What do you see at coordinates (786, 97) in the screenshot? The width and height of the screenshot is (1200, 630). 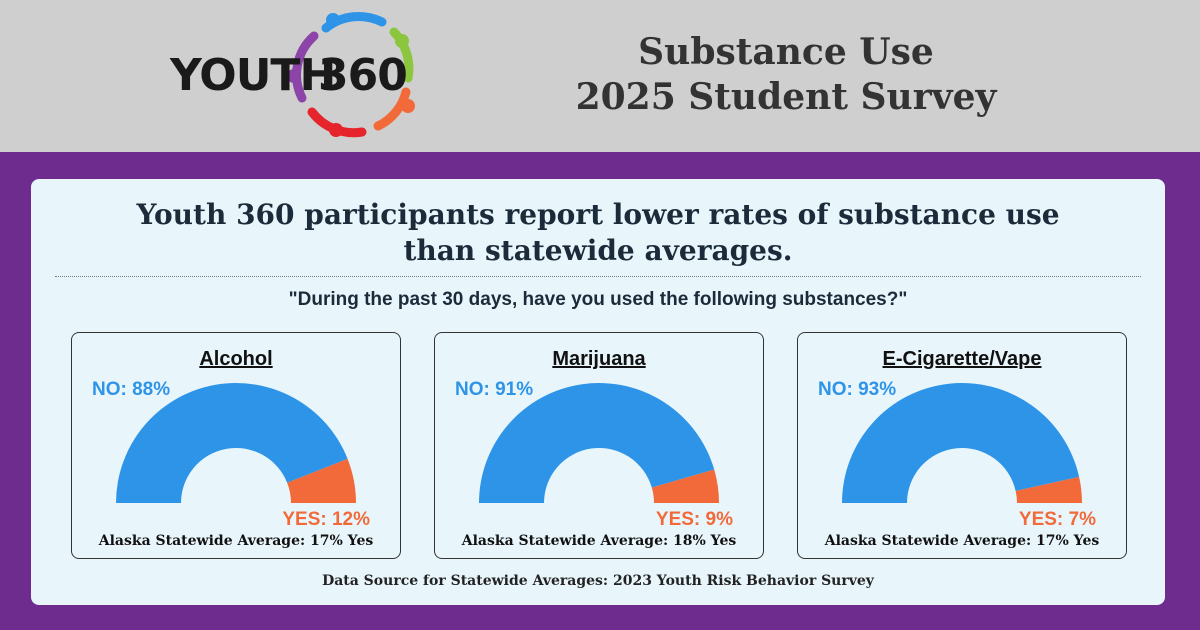 I see `title-line-2: 2025 Student Survey` at bounding box center [786, 97].